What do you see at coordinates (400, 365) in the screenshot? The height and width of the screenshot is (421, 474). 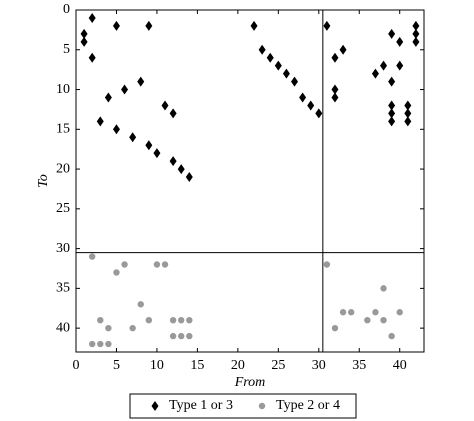 I see `x-tick-label: 40` at bounding box center [400, 365].